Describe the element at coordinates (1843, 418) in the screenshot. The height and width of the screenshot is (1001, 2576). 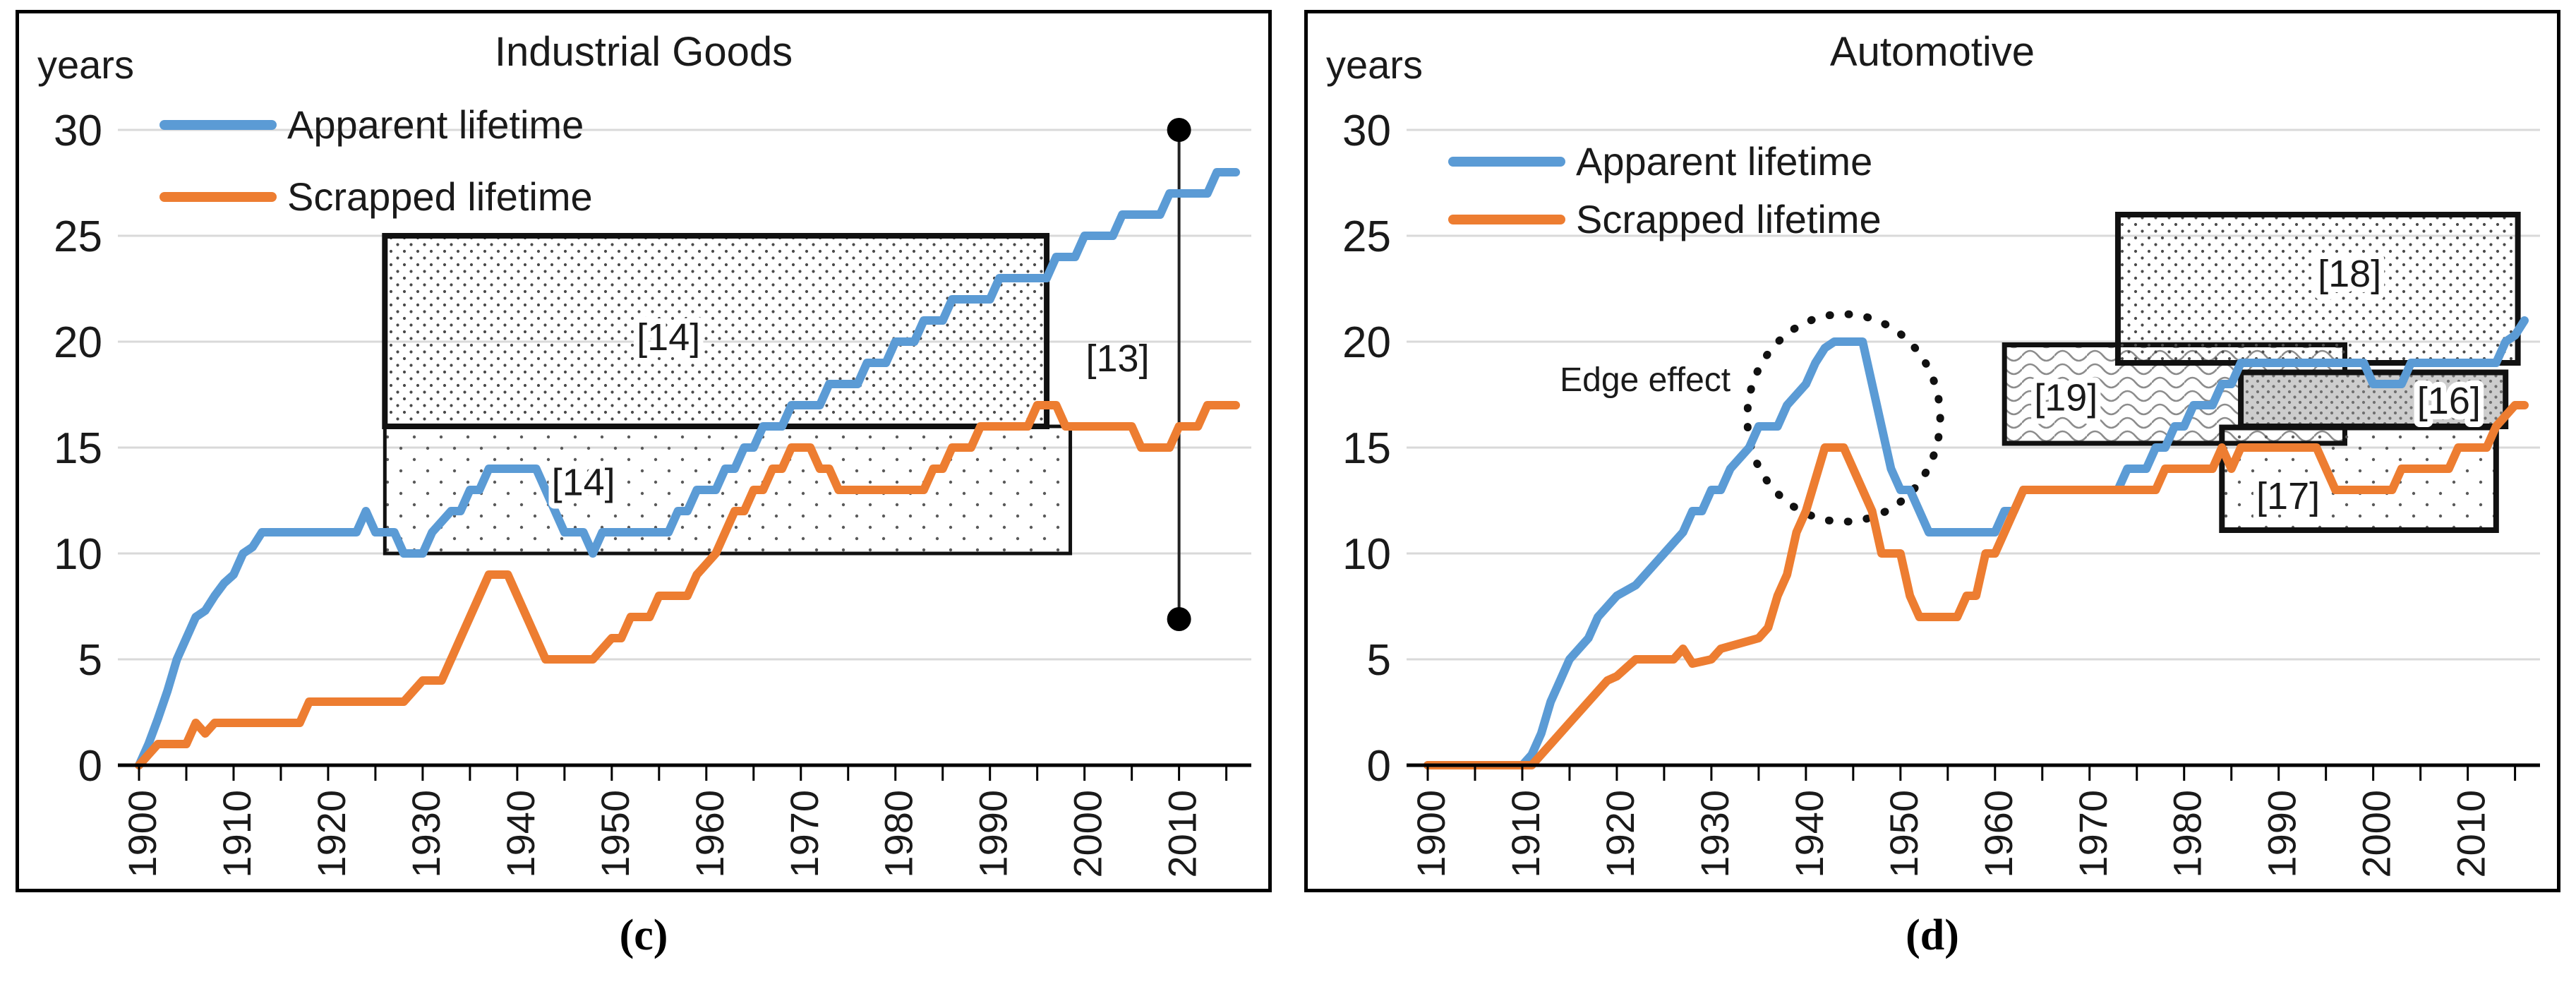
I see `edge-effect-ellipse` at that location.